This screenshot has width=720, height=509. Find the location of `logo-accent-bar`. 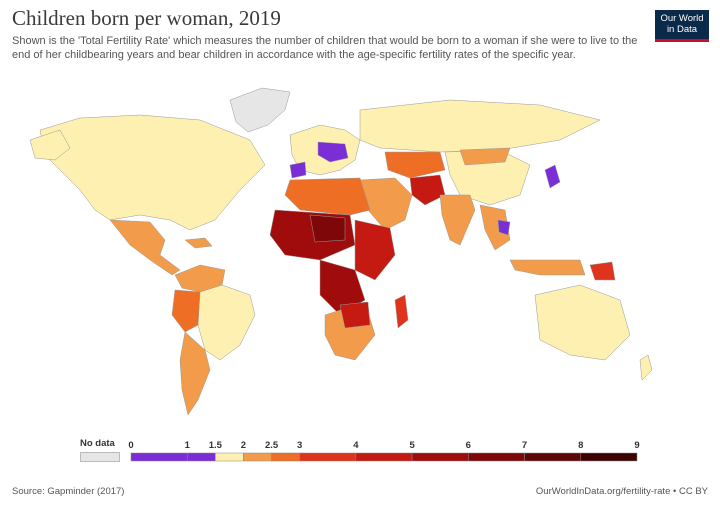

logo-accent-bar is located at coordinates (682, 40).